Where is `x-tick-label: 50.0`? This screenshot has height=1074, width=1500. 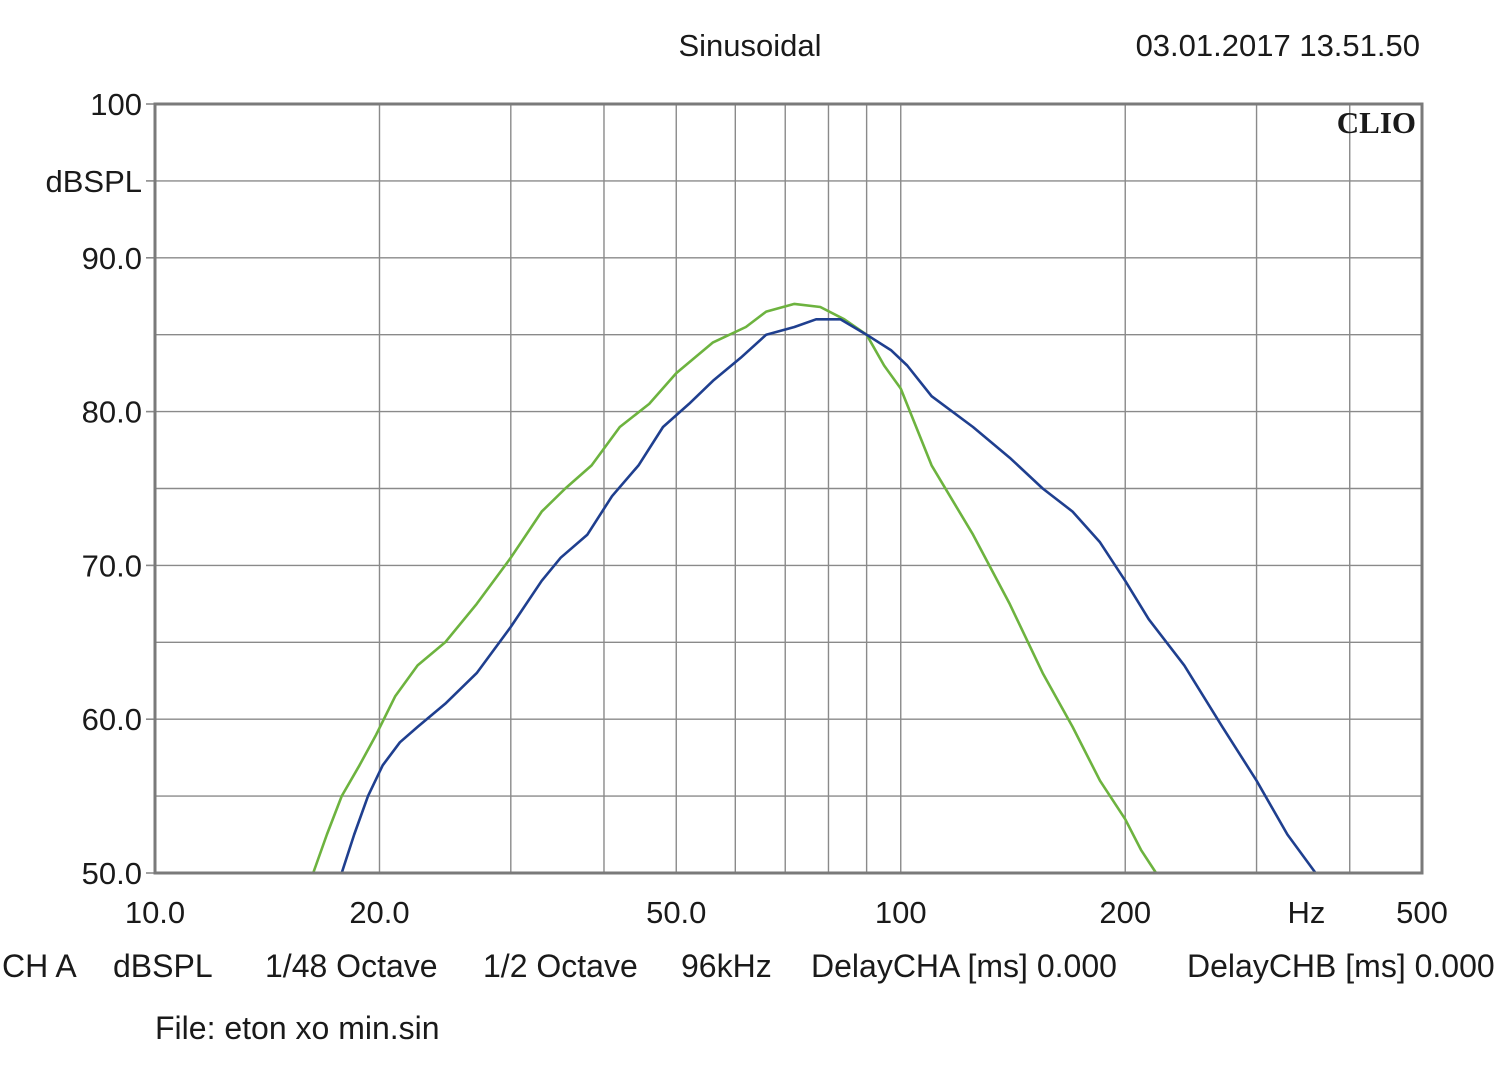
x-tick-label: 50.0 is located at coordinates (676, 912).